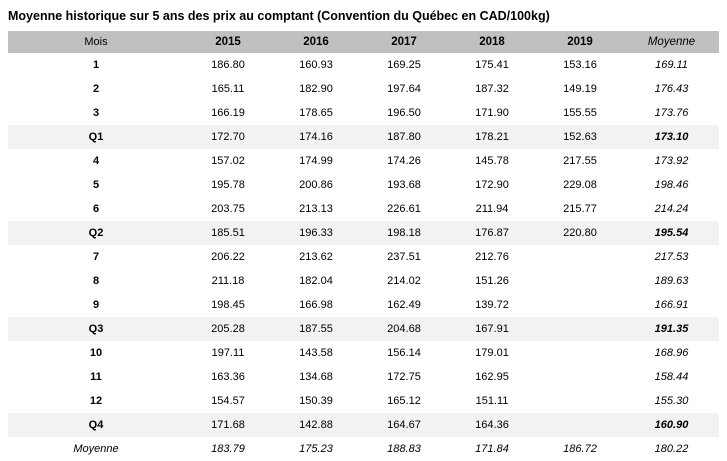  Describe the element at coordinates (671, 329) in the screenshot. I see `cell-average: 191.35` at that location.